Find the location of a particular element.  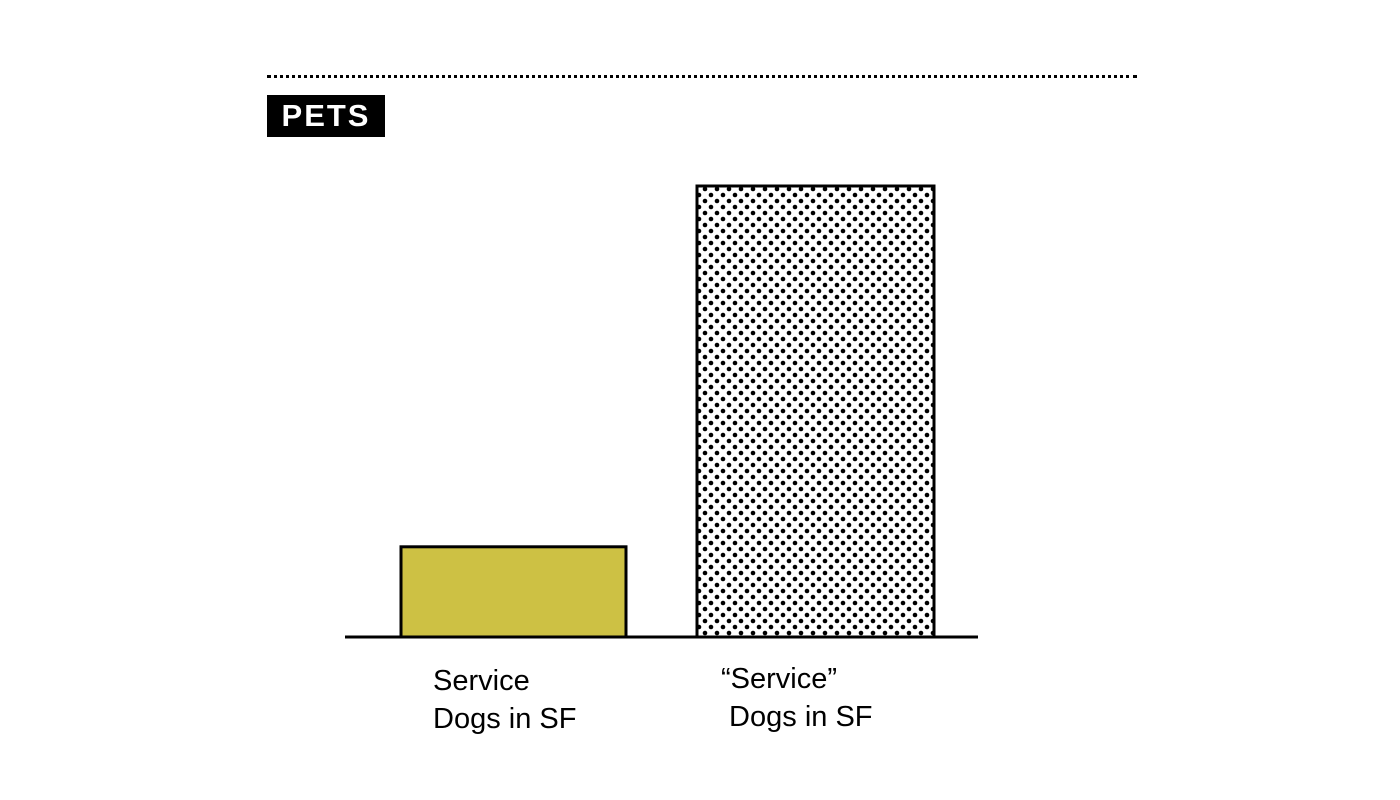

section-tag: PETS is located at coordinates (326, 116).